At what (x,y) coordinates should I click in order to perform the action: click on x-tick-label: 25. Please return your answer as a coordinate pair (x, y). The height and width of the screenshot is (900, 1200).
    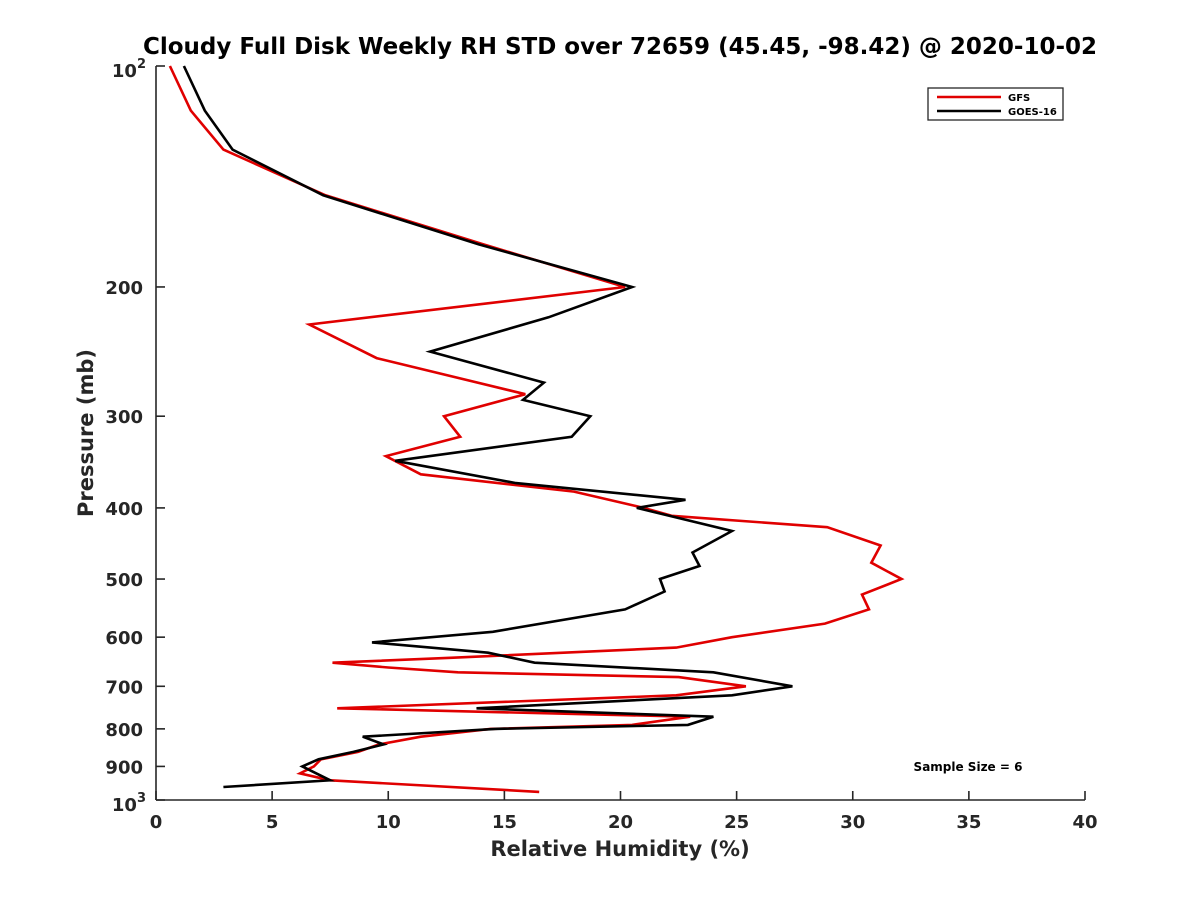
    Looking at the image, I should click on (736, 822).